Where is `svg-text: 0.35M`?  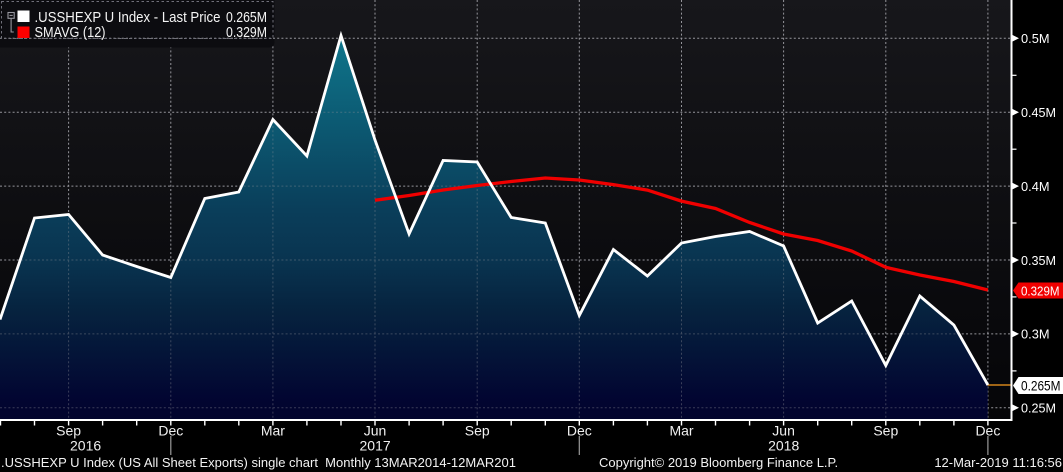
svg-text: 0.35M is located at coordinates (1038, 260).